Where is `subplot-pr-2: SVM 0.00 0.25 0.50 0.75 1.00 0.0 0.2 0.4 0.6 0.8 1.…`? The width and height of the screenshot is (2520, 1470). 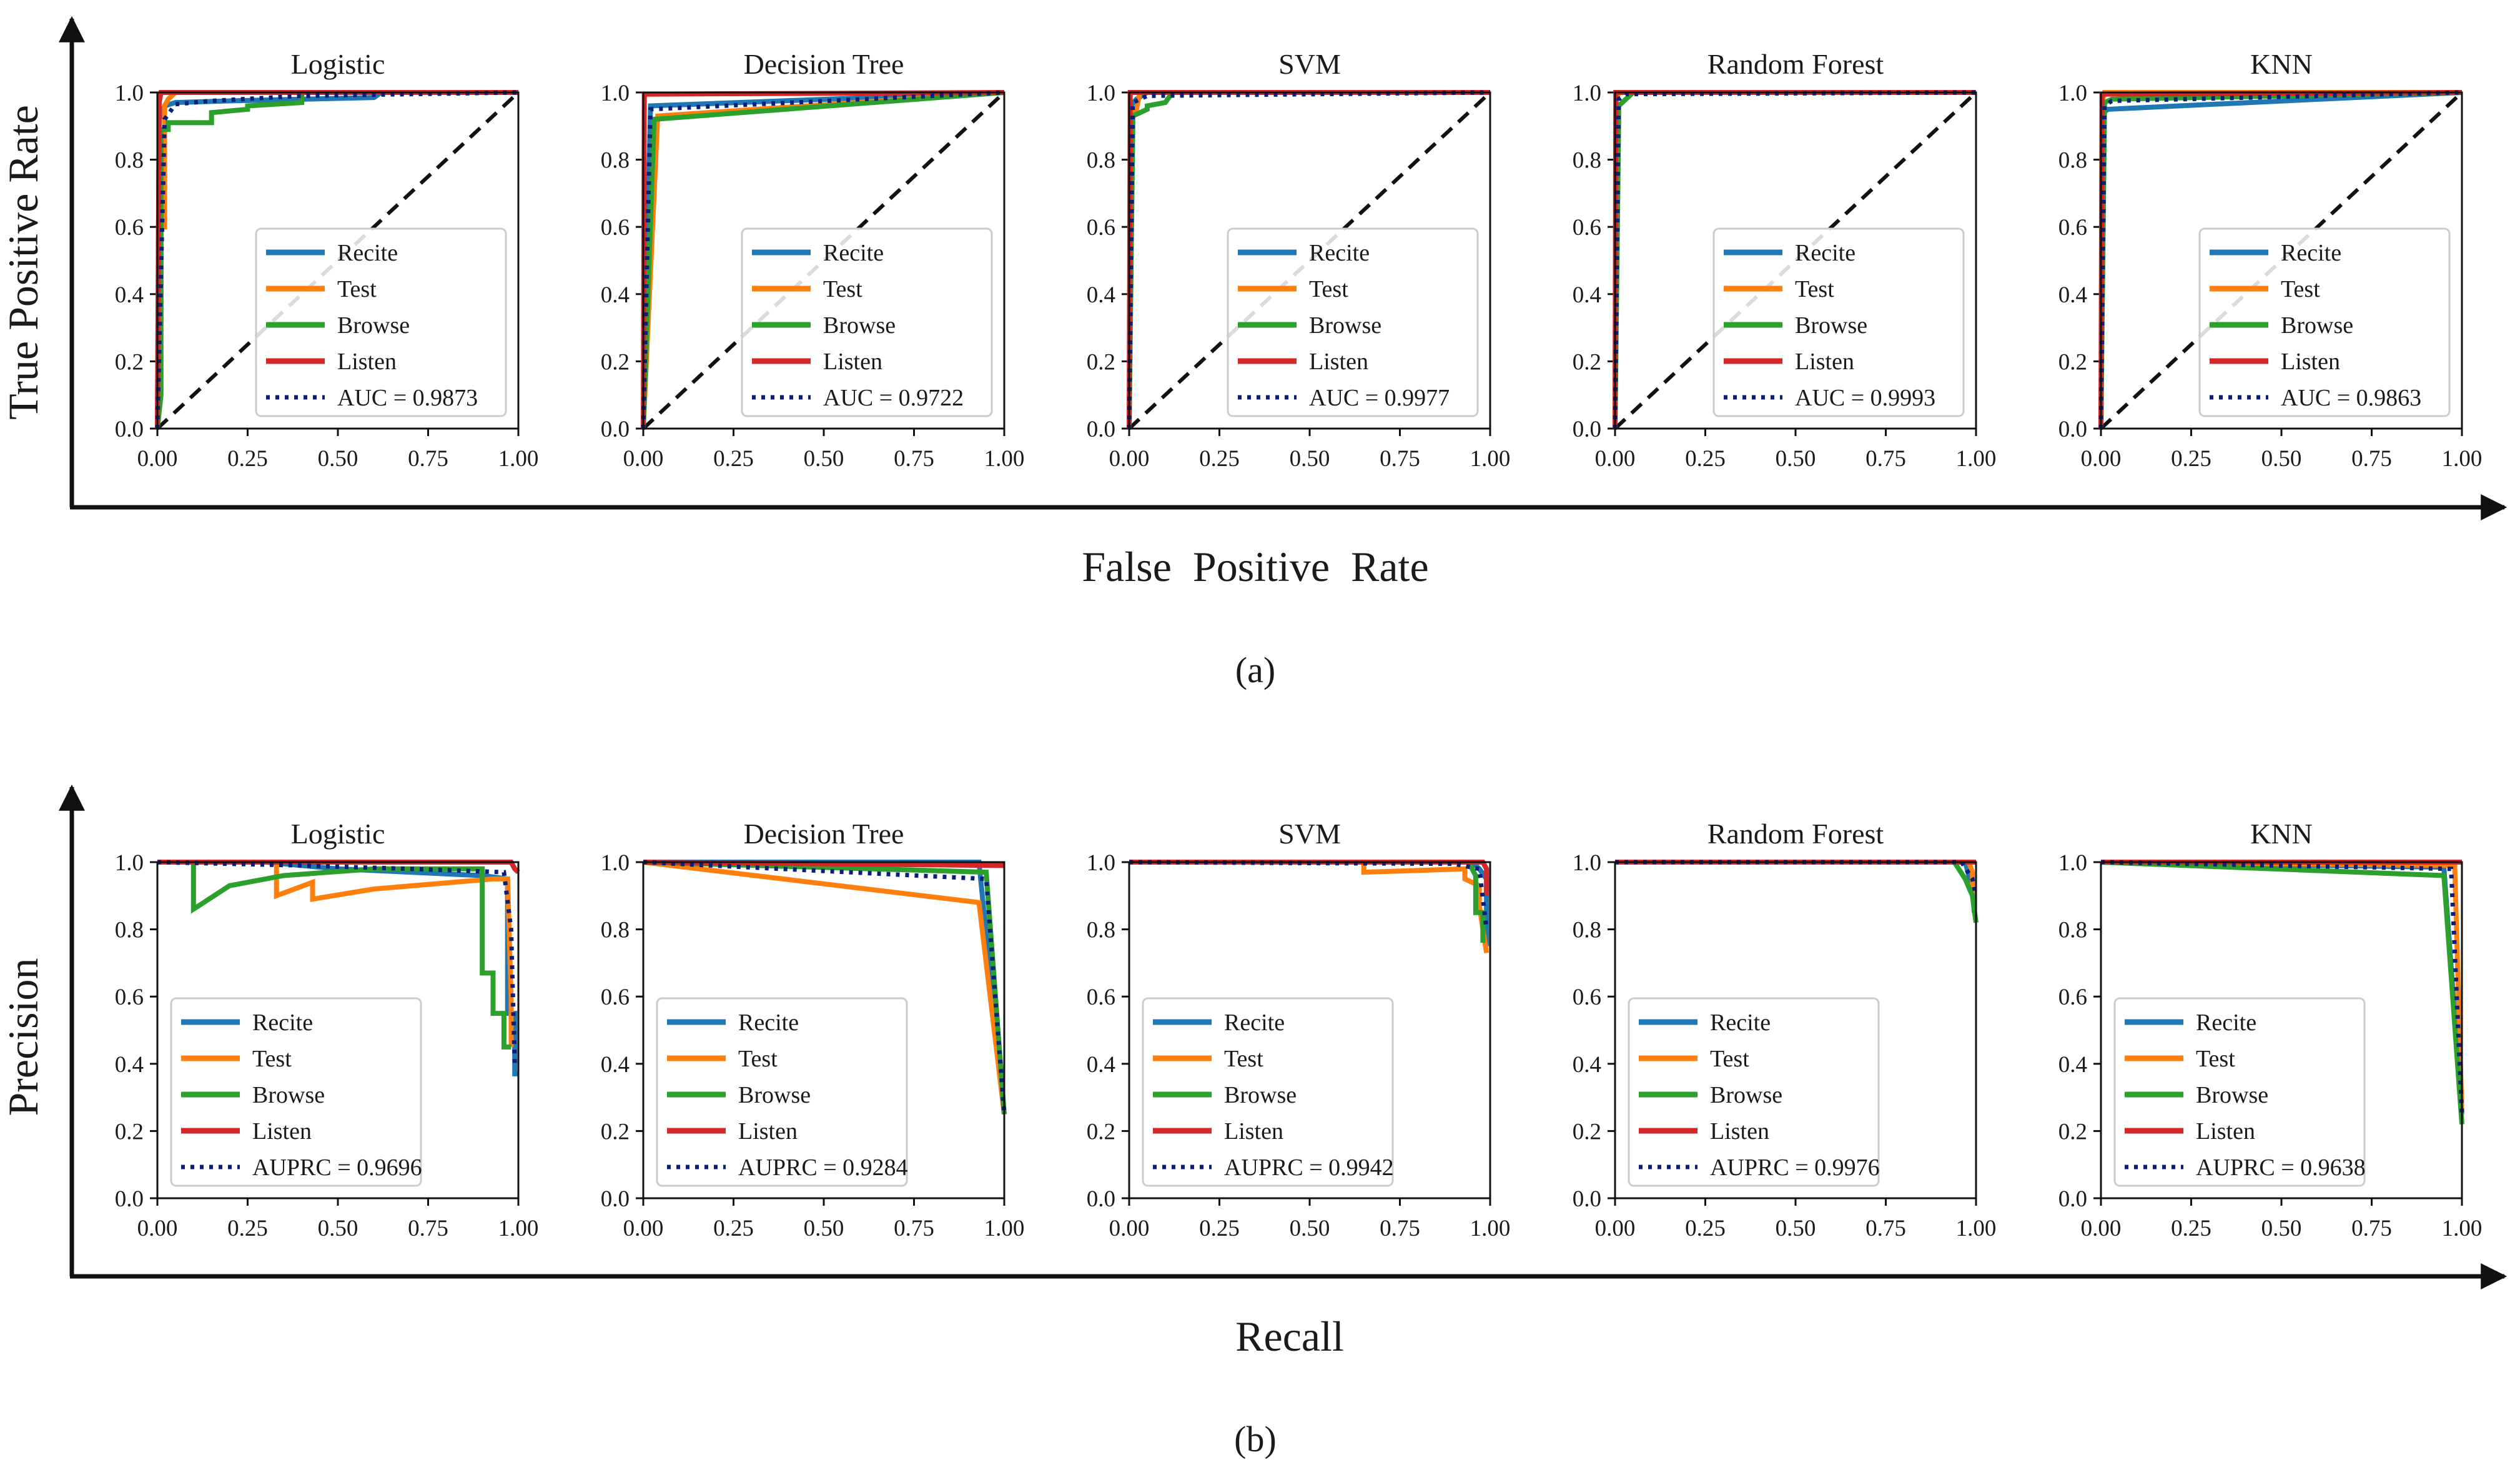 subplot-pr-2: SVM 0.00 0.25 0.50 0.75 1.00 0.0 0.2 0.4 0.6 0.8 1.… is located at coordinates (1299, 1029).